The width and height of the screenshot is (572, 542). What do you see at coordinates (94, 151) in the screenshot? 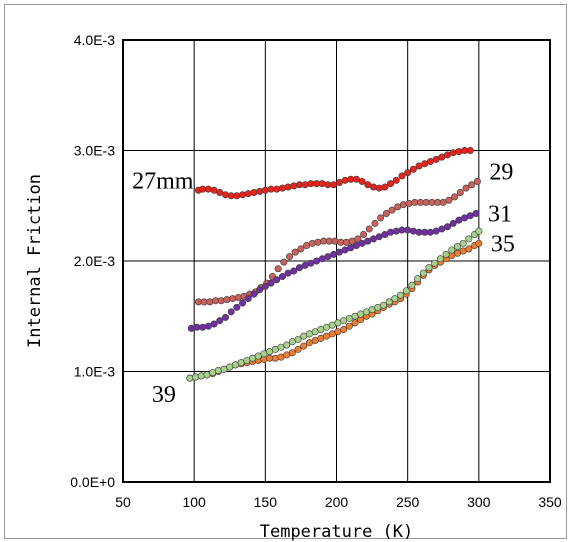
I see `y-tick-label: 3.0E-3` at bounding box center [94, 151].